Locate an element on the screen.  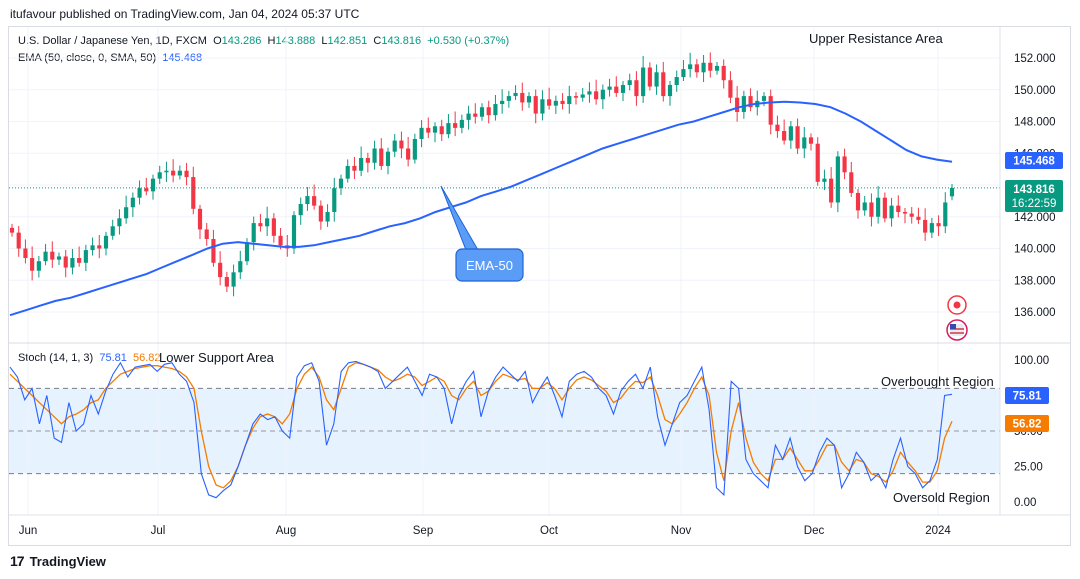
stoch-k-badge-text: 75.81 is located at coordinates (1027, 397).